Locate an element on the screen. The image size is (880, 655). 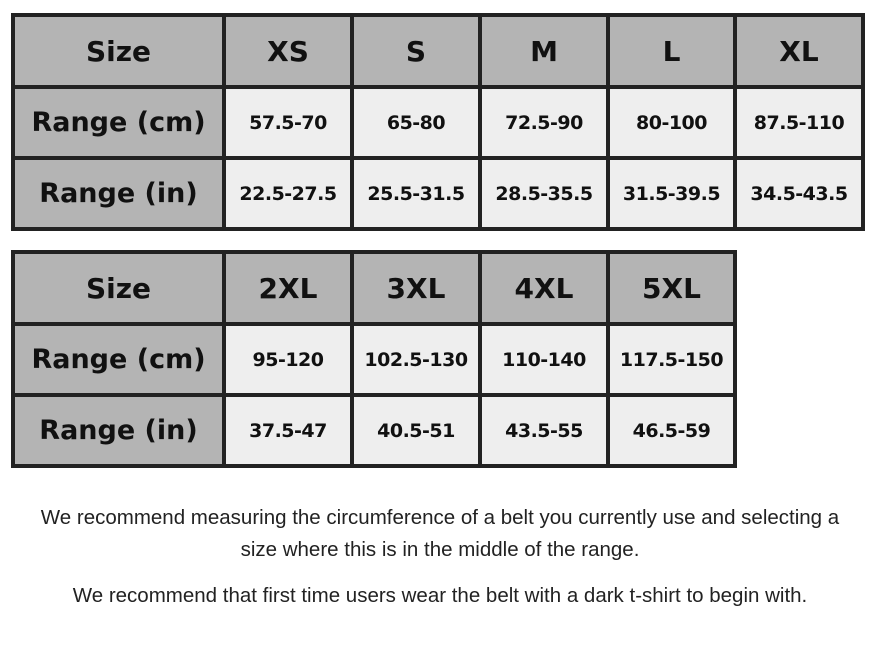
header-row: Size XS S M L XL is located at coordinates (438, 51).